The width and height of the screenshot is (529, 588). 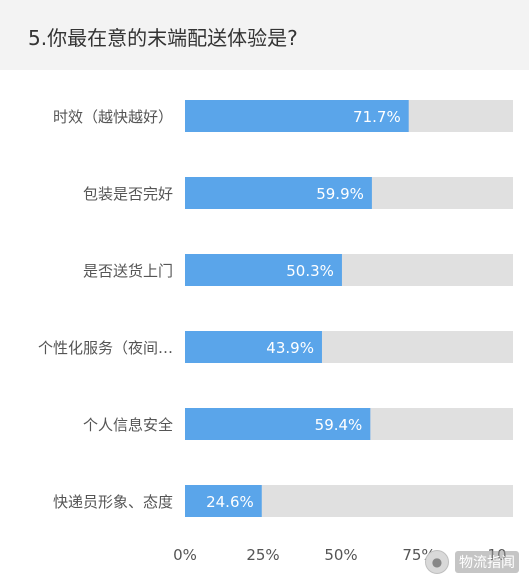 I want to click on watermark-text: 物流指闻, so click(x=487, y=562).